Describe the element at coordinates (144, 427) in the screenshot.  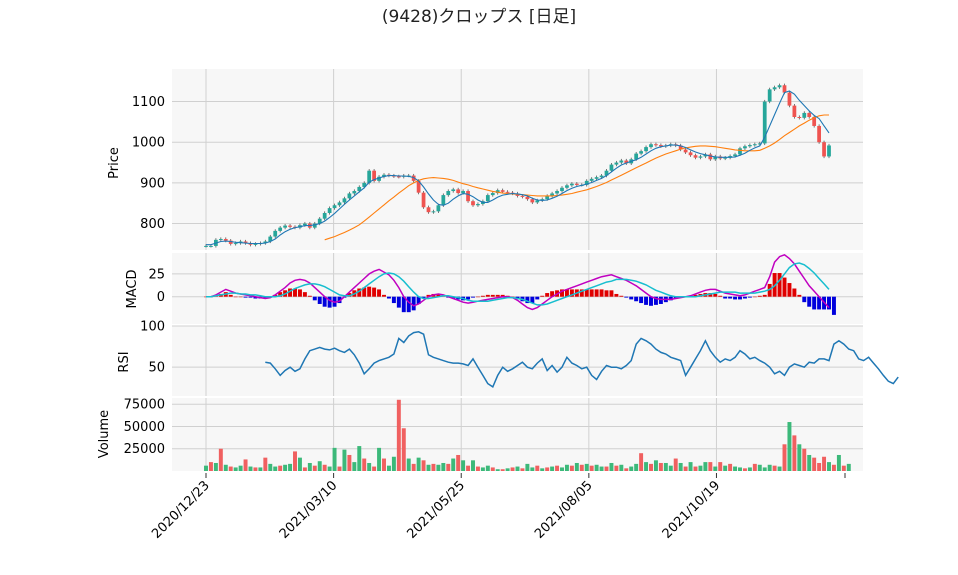
I see `y-tick-label: 50000` at that location.